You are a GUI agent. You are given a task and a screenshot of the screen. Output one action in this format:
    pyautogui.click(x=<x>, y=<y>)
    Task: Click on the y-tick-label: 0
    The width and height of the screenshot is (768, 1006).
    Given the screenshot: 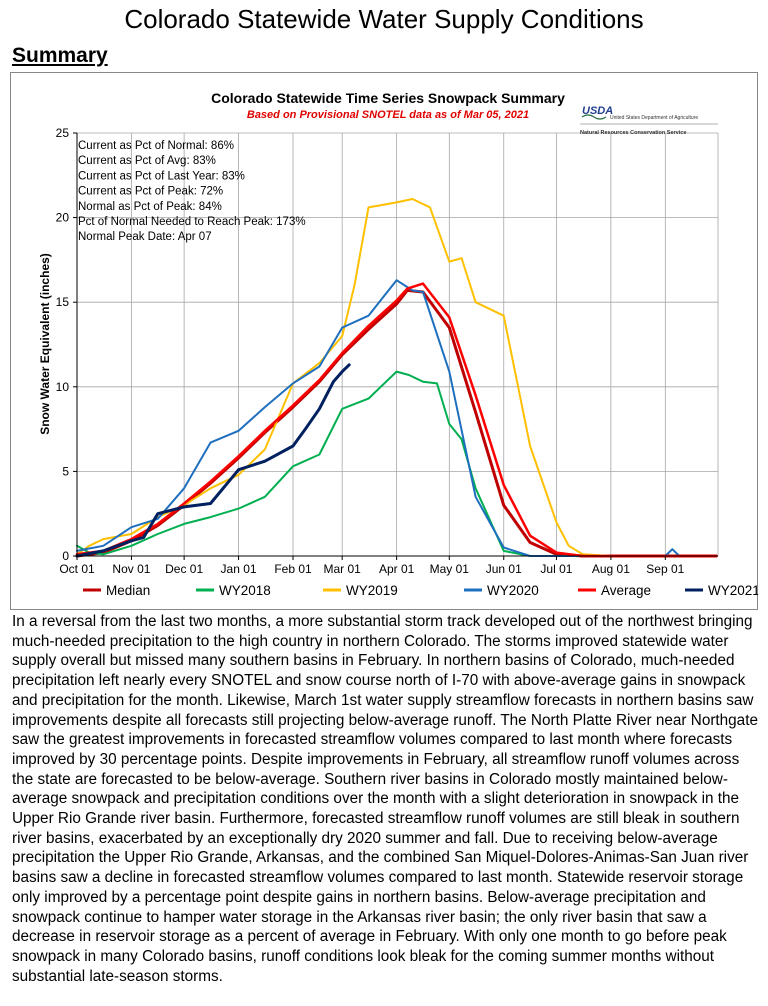 What is the action you would take?
    pyautogui.click(x=65, y=556)
    